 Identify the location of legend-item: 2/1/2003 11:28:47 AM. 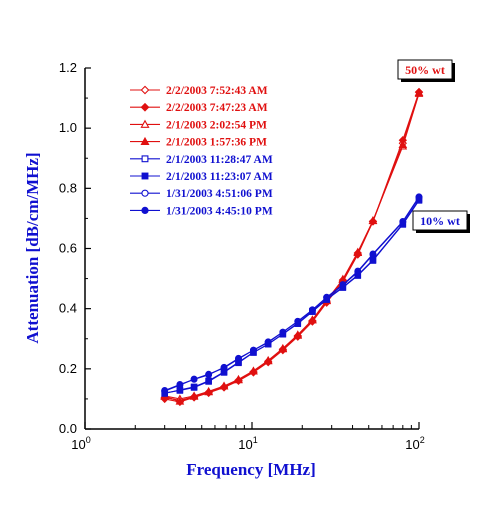
(201, 160).